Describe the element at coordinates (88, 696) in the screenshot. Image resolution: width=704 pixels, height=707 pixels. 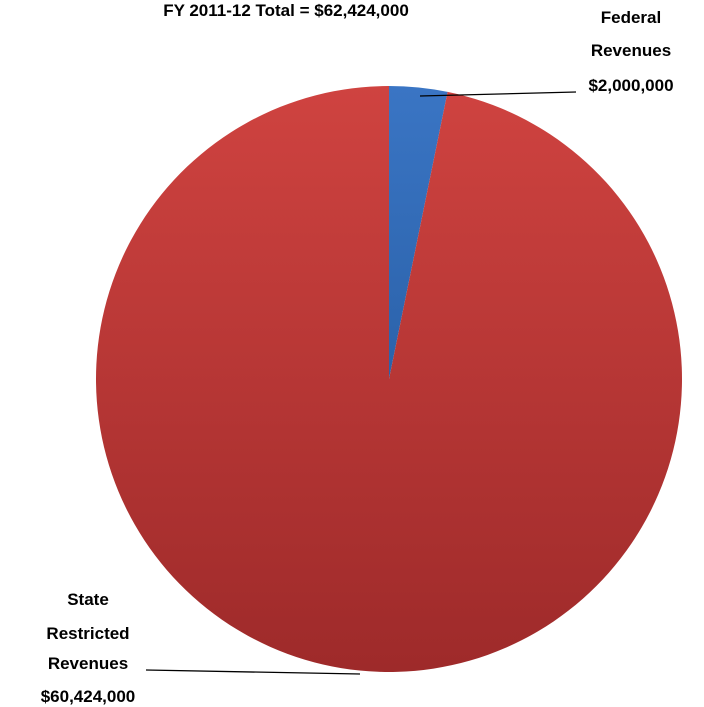
I see `state-label-line-4: $60,424,000` at that location.